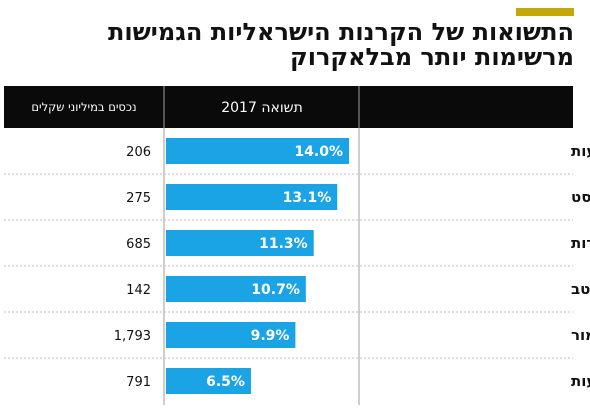 This screenshot has width=590, height=420. I want to click on fund-name: מיטב, so click(580, 289).